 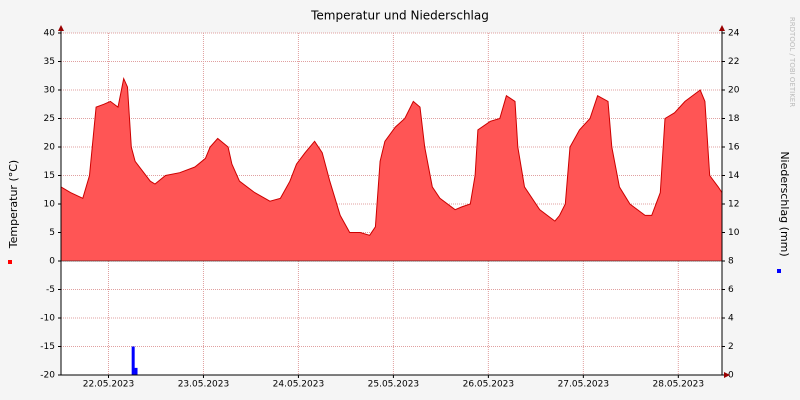 I want to click on y-tick-label: -10, so click(x=47, y=319).